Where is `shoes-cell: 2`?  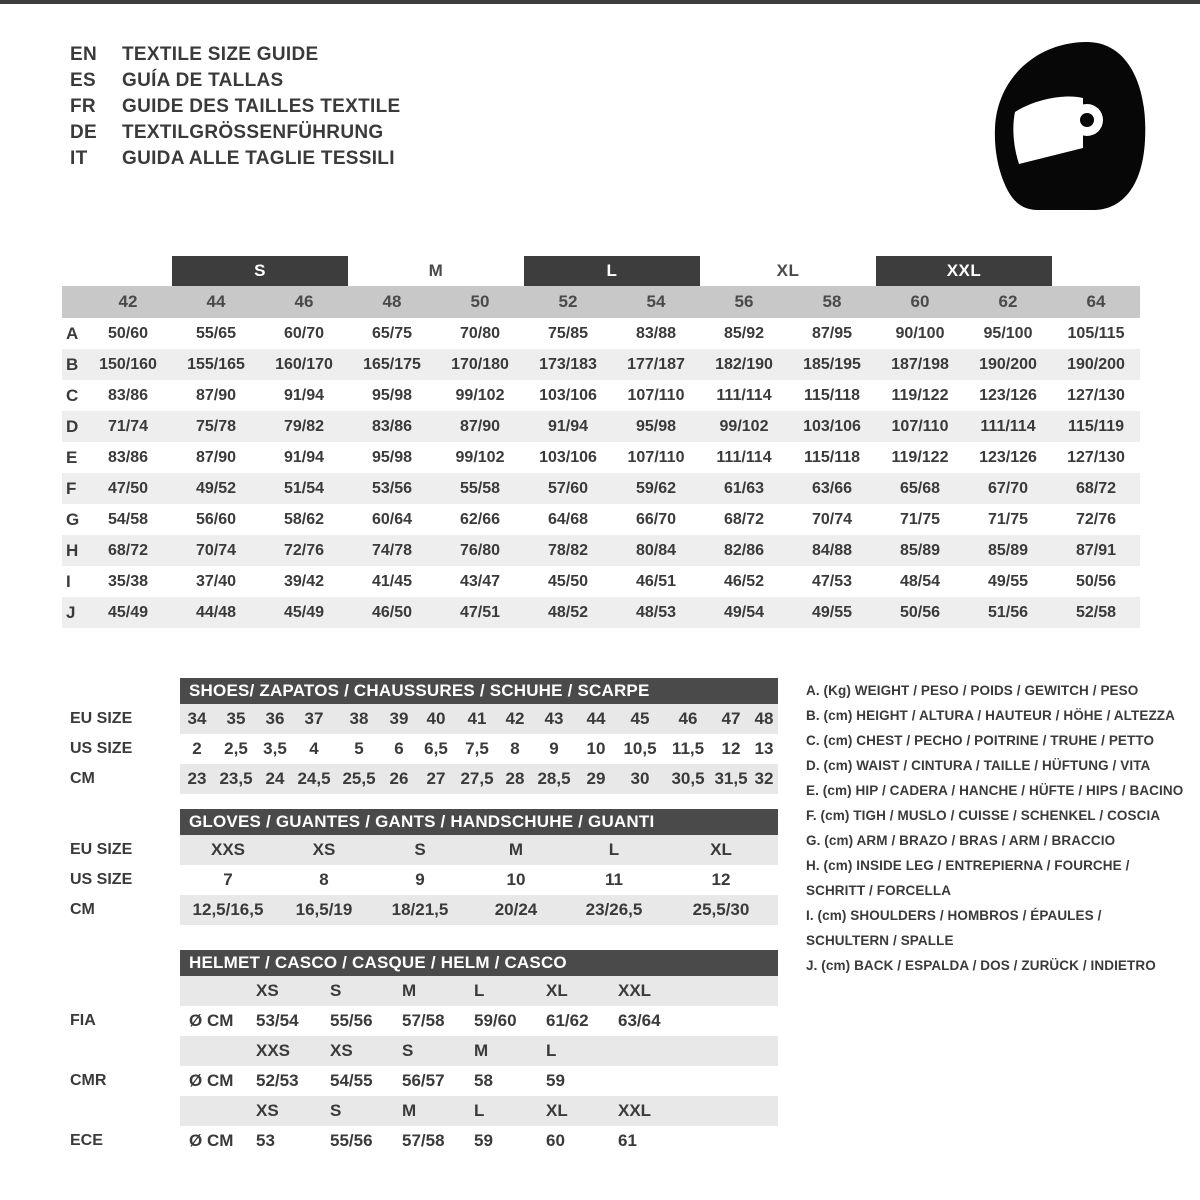
shoes-cell: 2 is located at coordinates (197, 748).